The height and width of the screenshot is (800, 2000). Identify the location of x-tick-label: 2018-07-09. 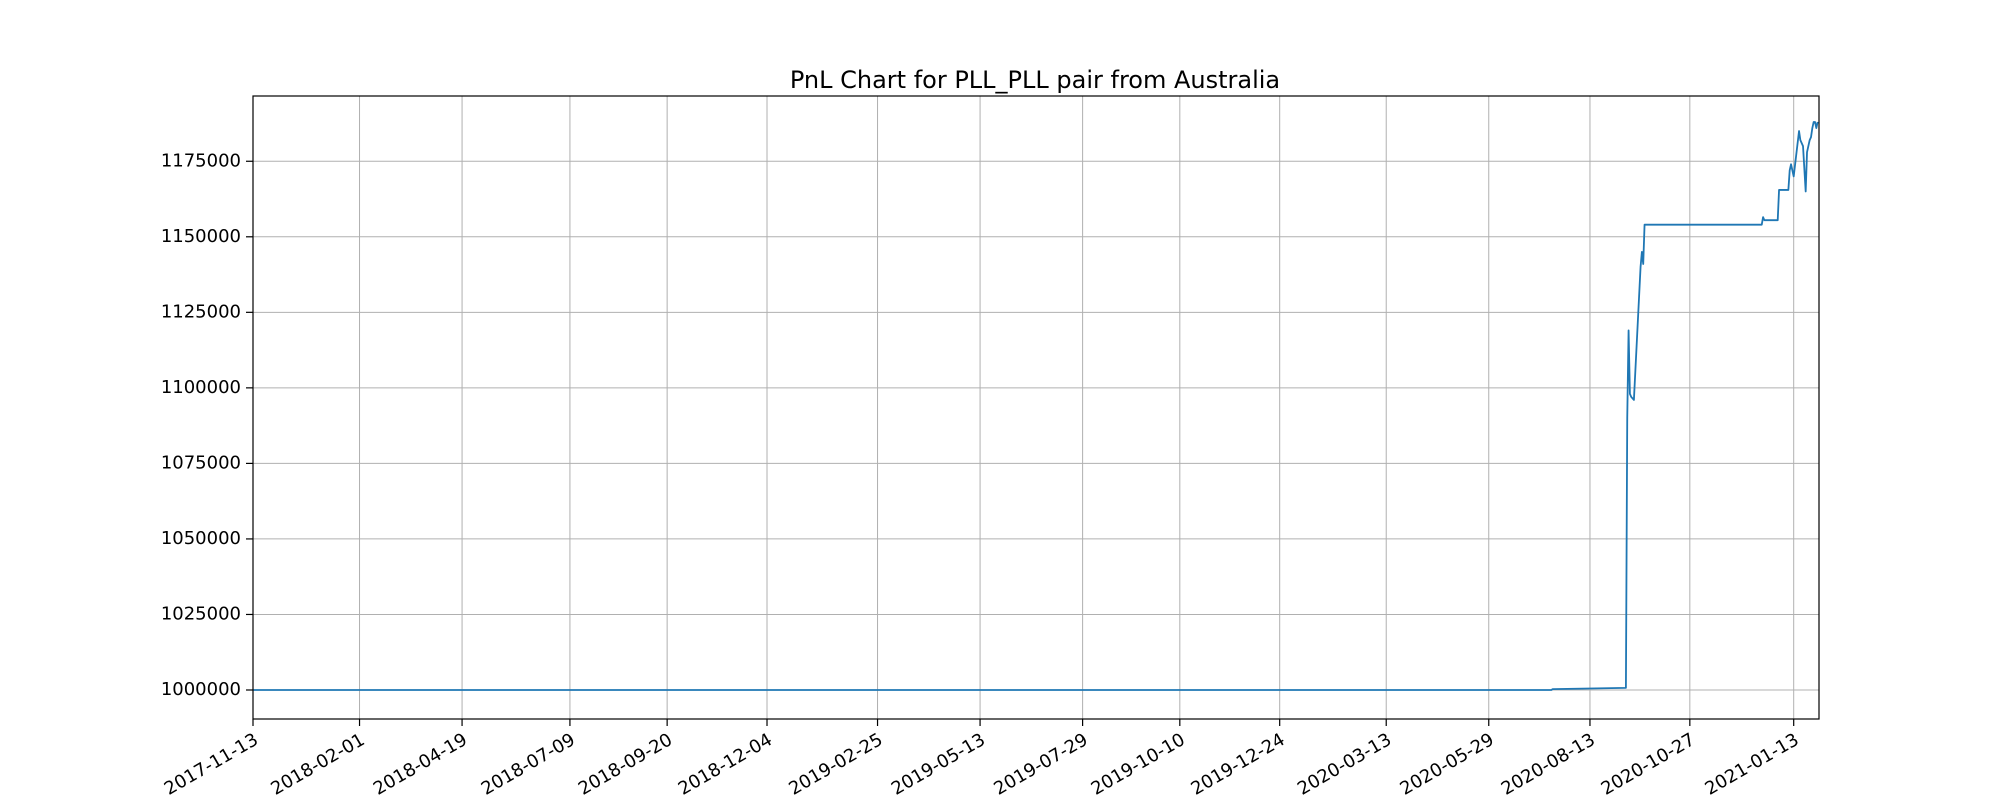
(528, 764).